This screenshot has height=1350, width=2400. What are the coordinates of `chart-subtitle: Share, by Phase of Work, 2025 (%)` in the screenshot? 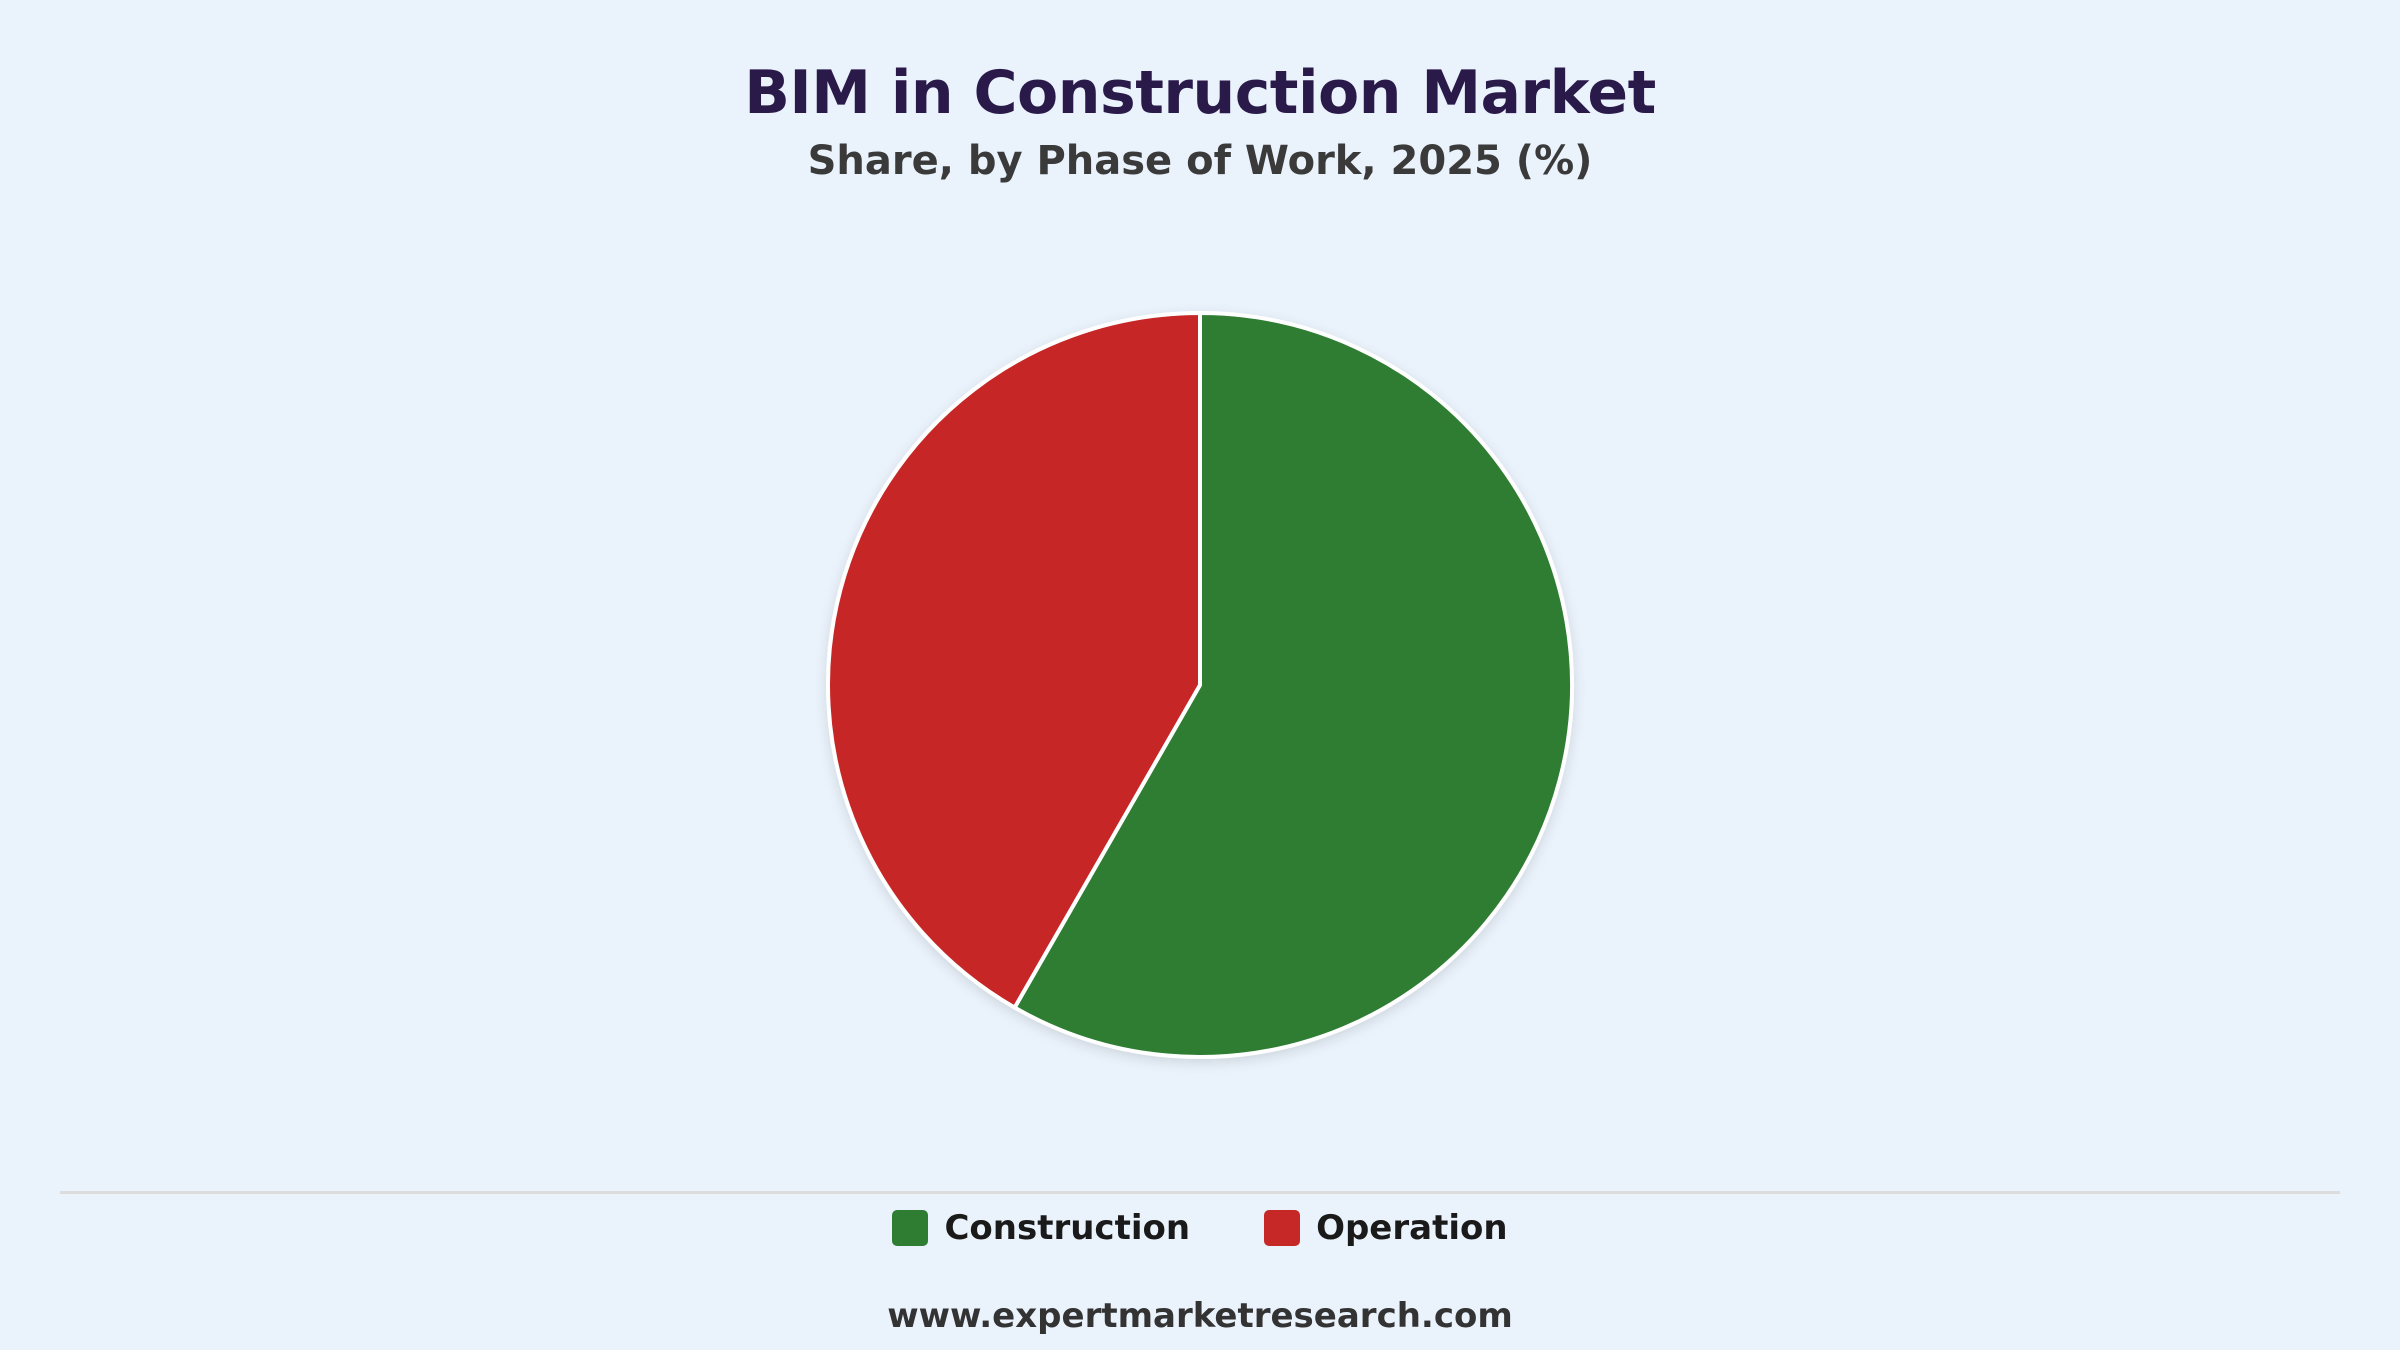 It's located at (1200, 161).